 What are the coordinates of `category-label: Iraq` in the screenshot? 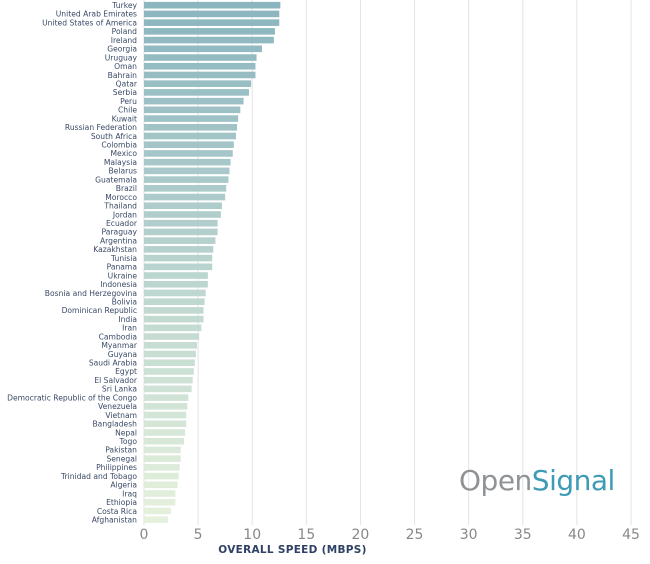 It's located at (129, 493).